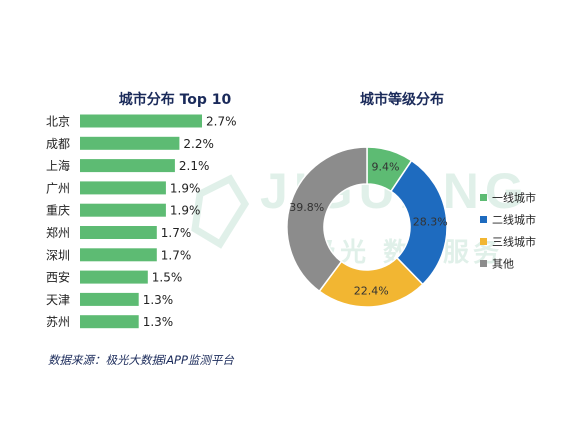  Describe the element at coordinates (58, 277) in the screenshot. I see `bar-category-label: 西安` at that location.